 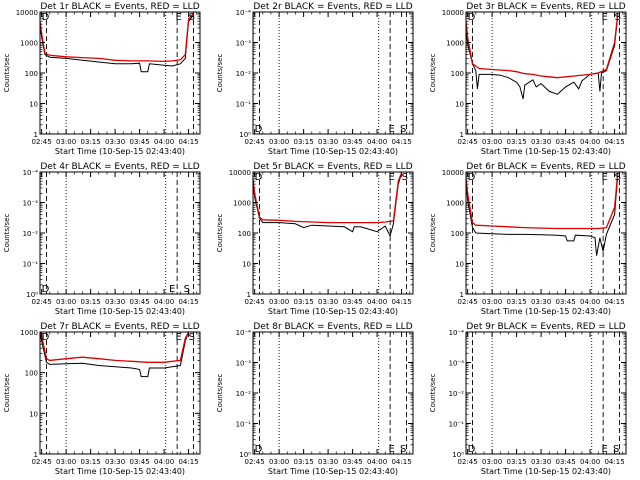 What do you see at coordinates (457, 333) in the screenshot?
I see `y-tick-label: 10⁻⁴` at bounding box center [457, 333].